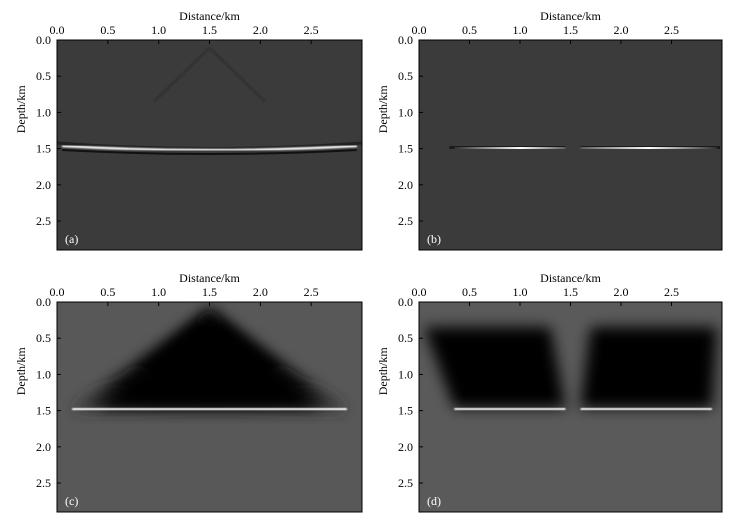 This screenshot has height=527, width=741. What do you see at coordinates (71, 239) in the screenshot?
I see `panel-label: (a)` at bounding box center [71, 239].